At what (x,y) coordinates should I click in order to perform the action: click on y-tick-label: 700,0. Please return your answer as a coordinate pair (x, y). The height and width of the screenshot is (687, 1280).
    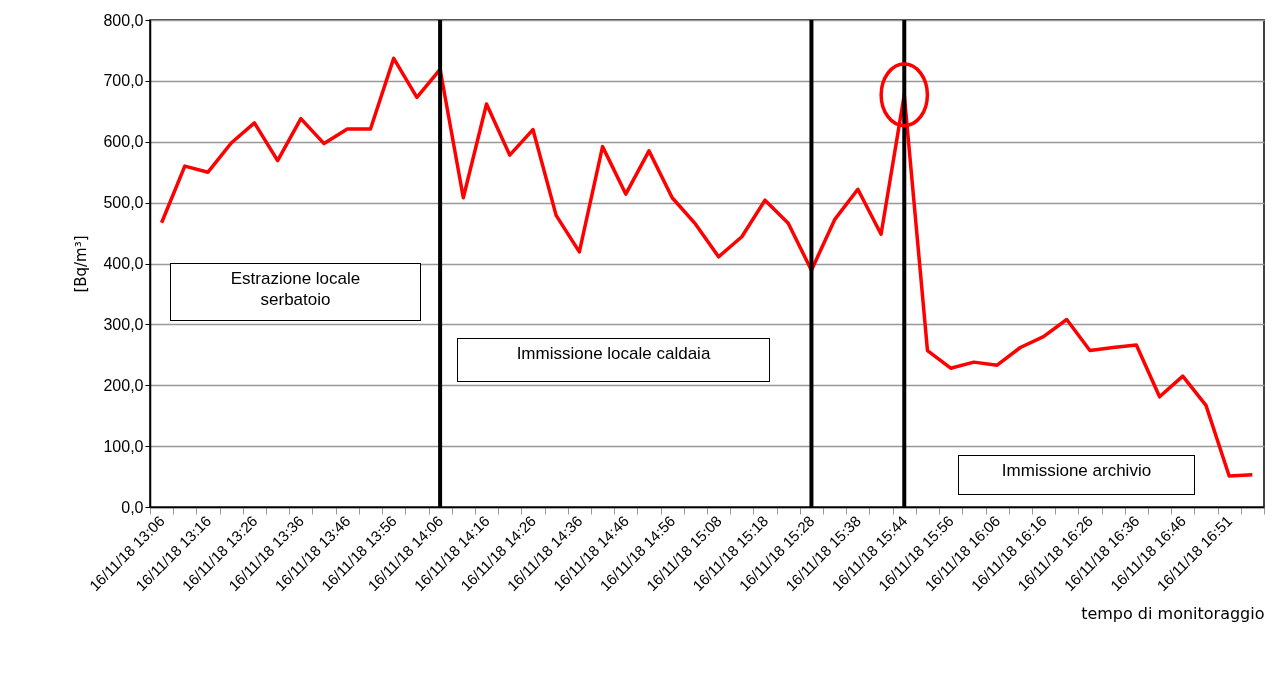
    Looking at the image, I should click on (123, 81).